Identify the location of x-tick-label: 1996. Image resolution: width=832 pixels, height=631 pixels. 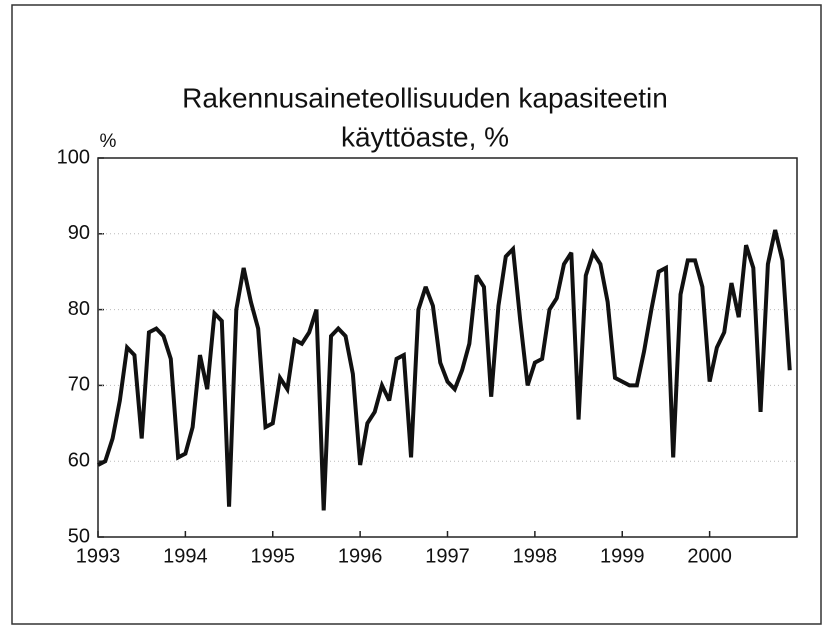
(360, 556).